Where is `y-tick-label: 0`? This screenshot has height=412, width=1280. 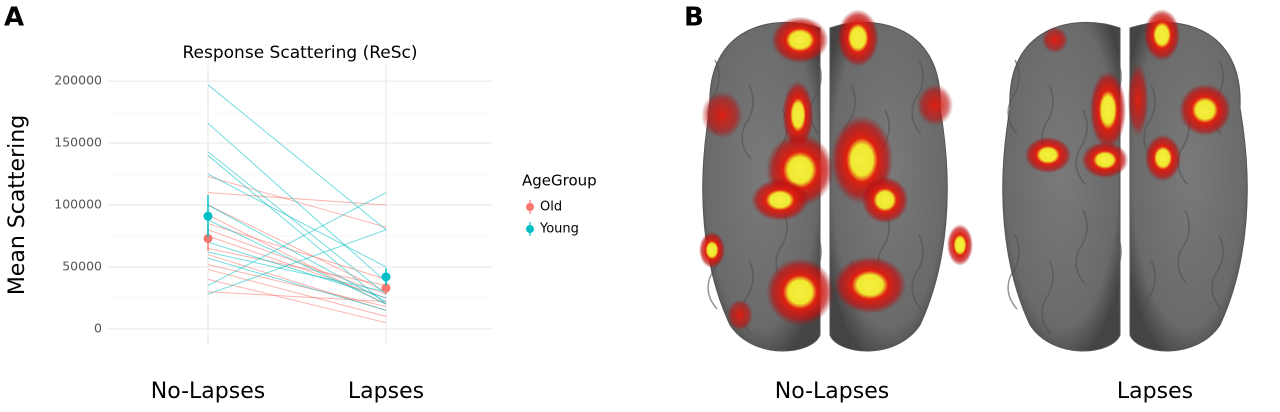
y-tick-label: 0 is located at coordinates (98, 327).